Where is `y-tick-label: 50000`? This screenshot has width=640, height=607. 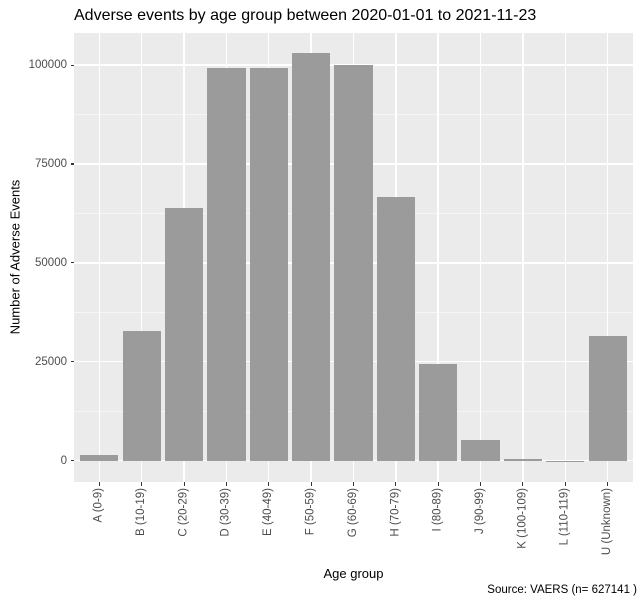
y-tick-label: 50000 is located at coordinates (51, 262).